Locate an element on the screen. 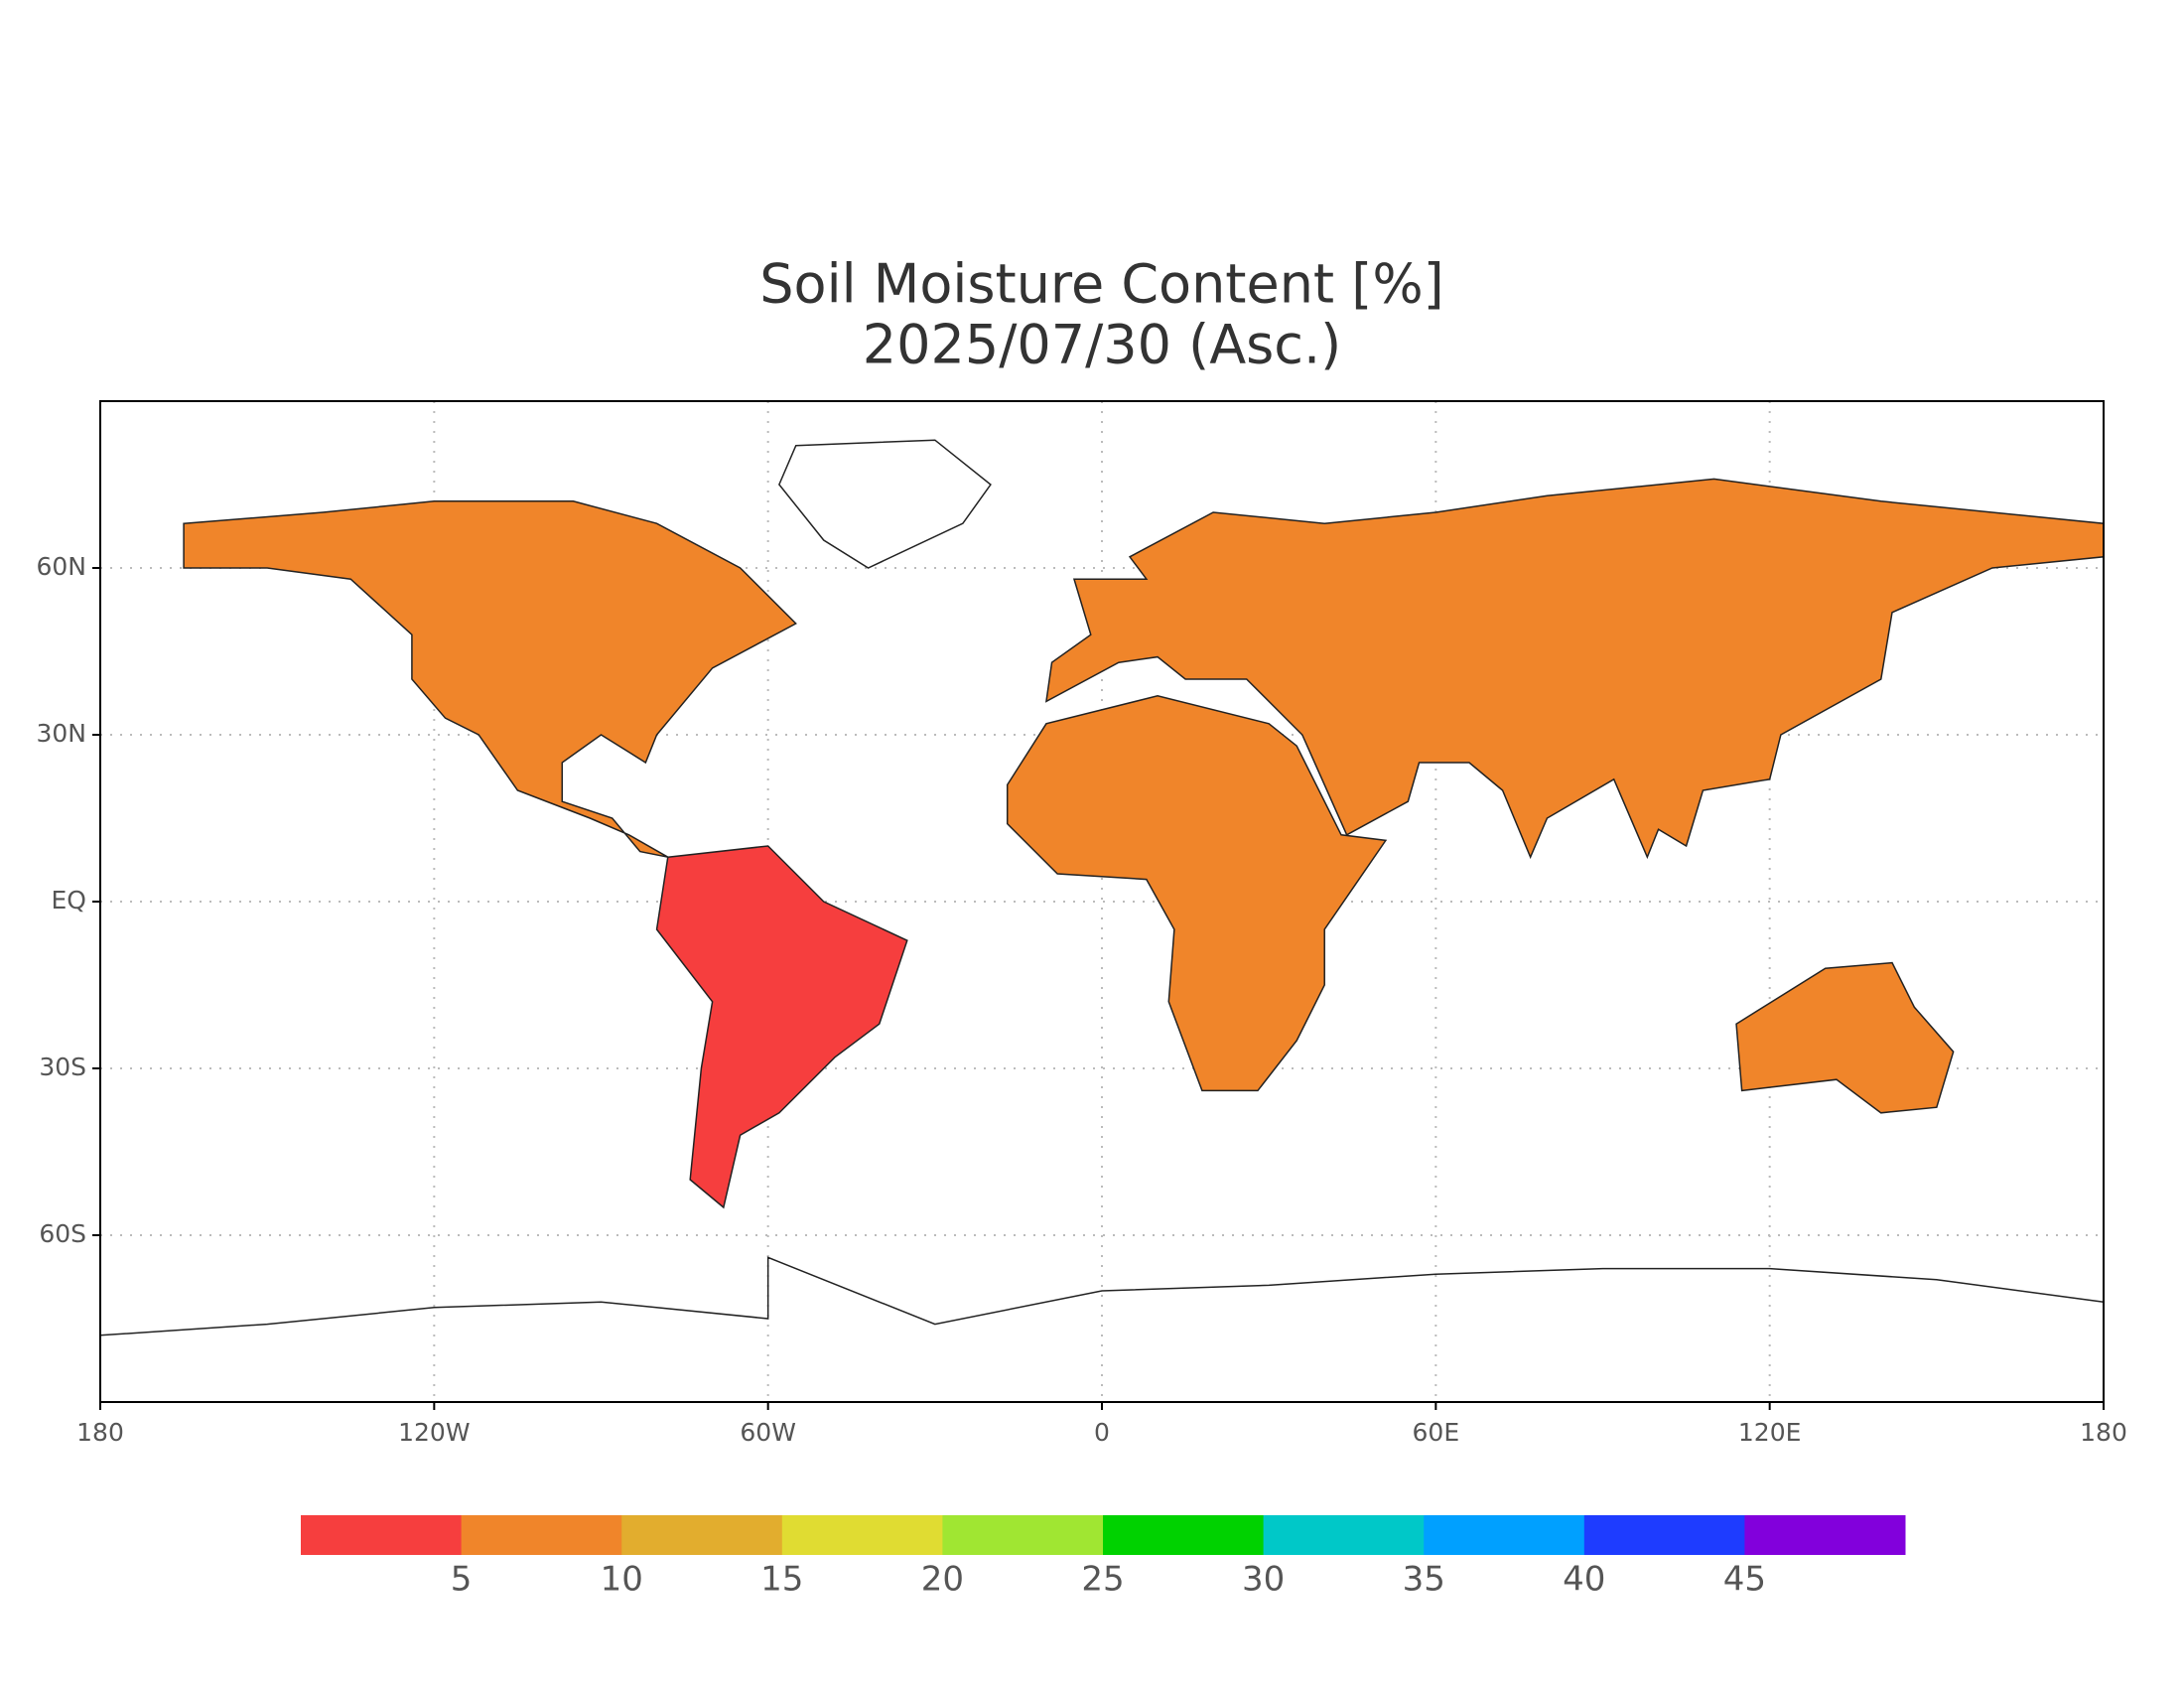 Image resolution: width=2184 pixels, height=1688 pixels. x-tick-label: 0 is located at coordinates (1102, 1432).